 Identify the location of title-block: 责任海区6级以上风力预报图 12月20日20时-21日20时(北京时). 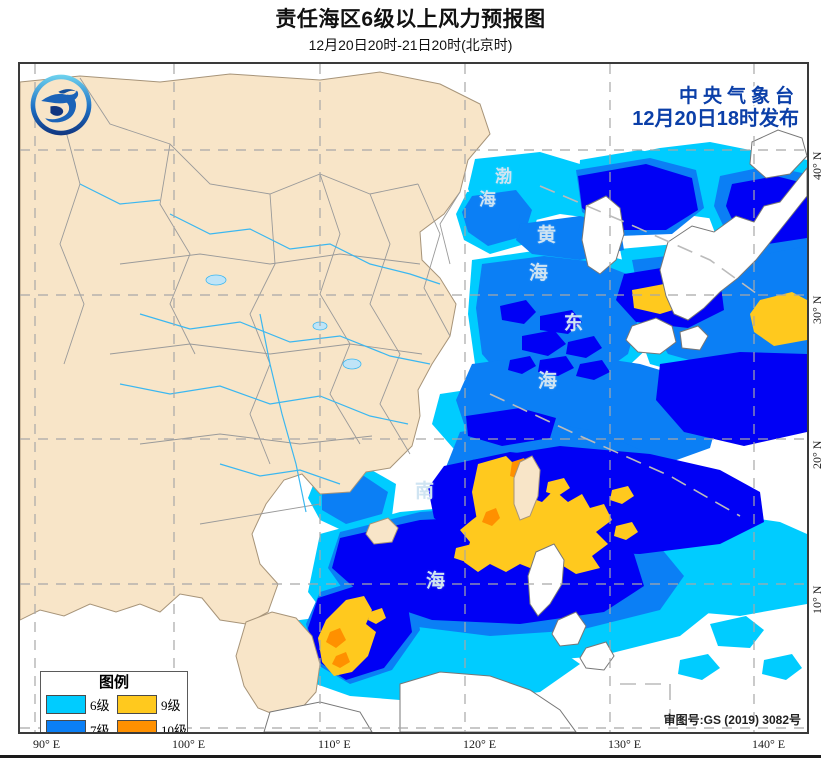
(410, 26).